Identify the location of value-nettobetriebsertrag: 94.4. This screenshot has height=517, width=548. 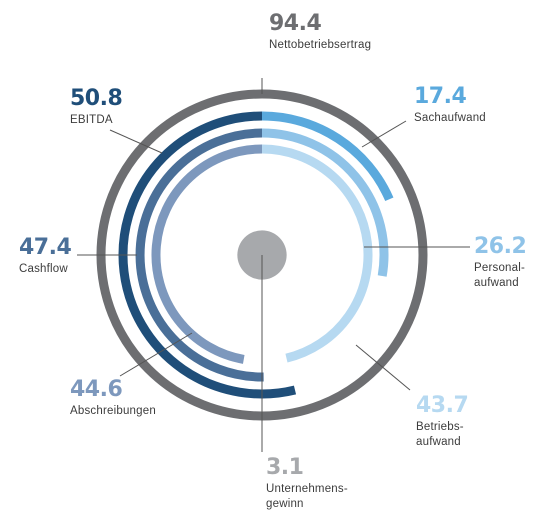
(295, 23).